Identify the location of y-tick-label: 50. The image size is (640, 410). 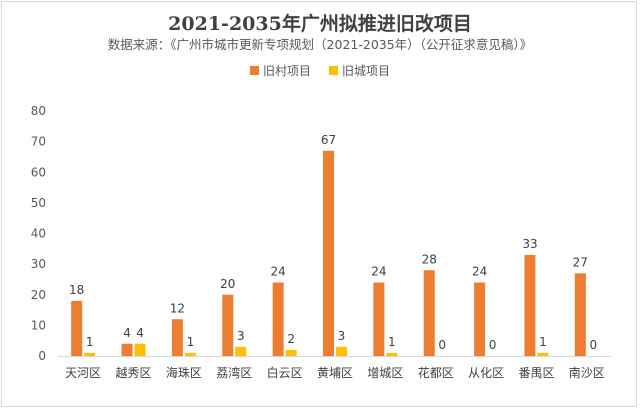
(38, 203).